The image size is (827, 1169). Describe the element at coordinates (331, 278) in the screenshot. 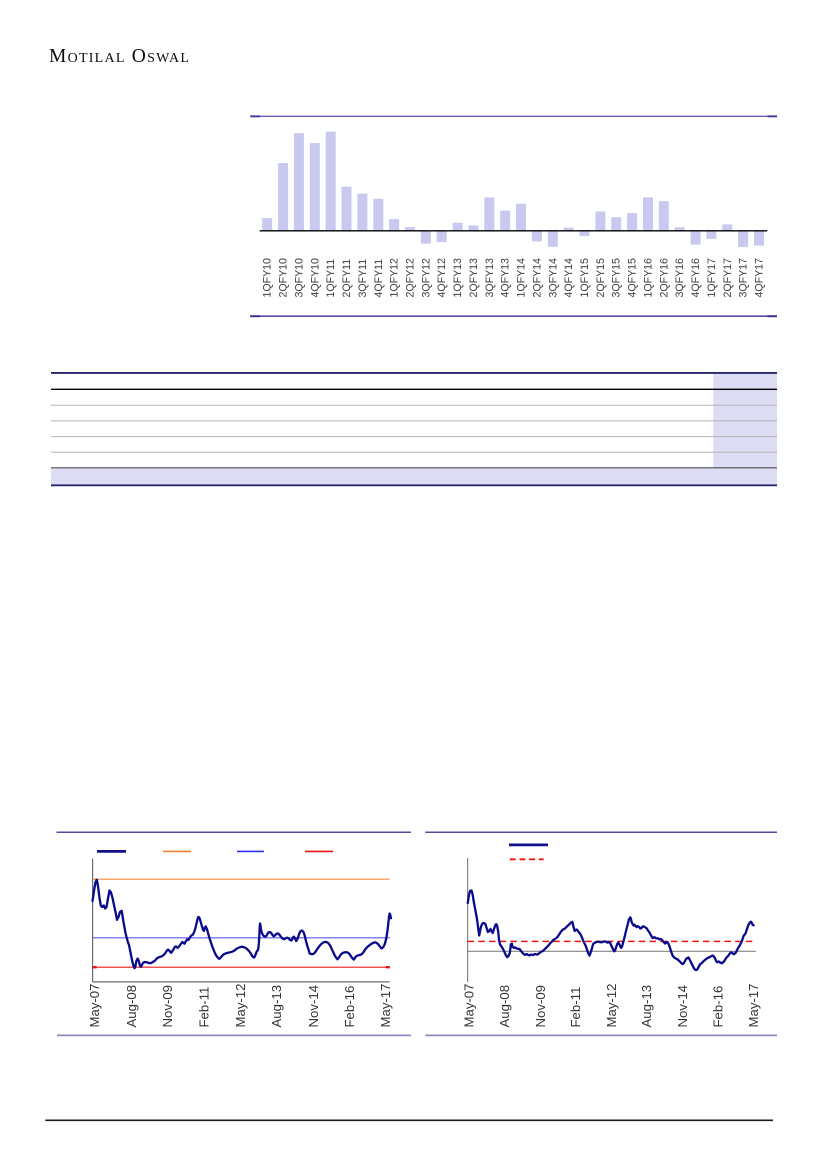

I see `svg-text: 1QFY11` at that location.